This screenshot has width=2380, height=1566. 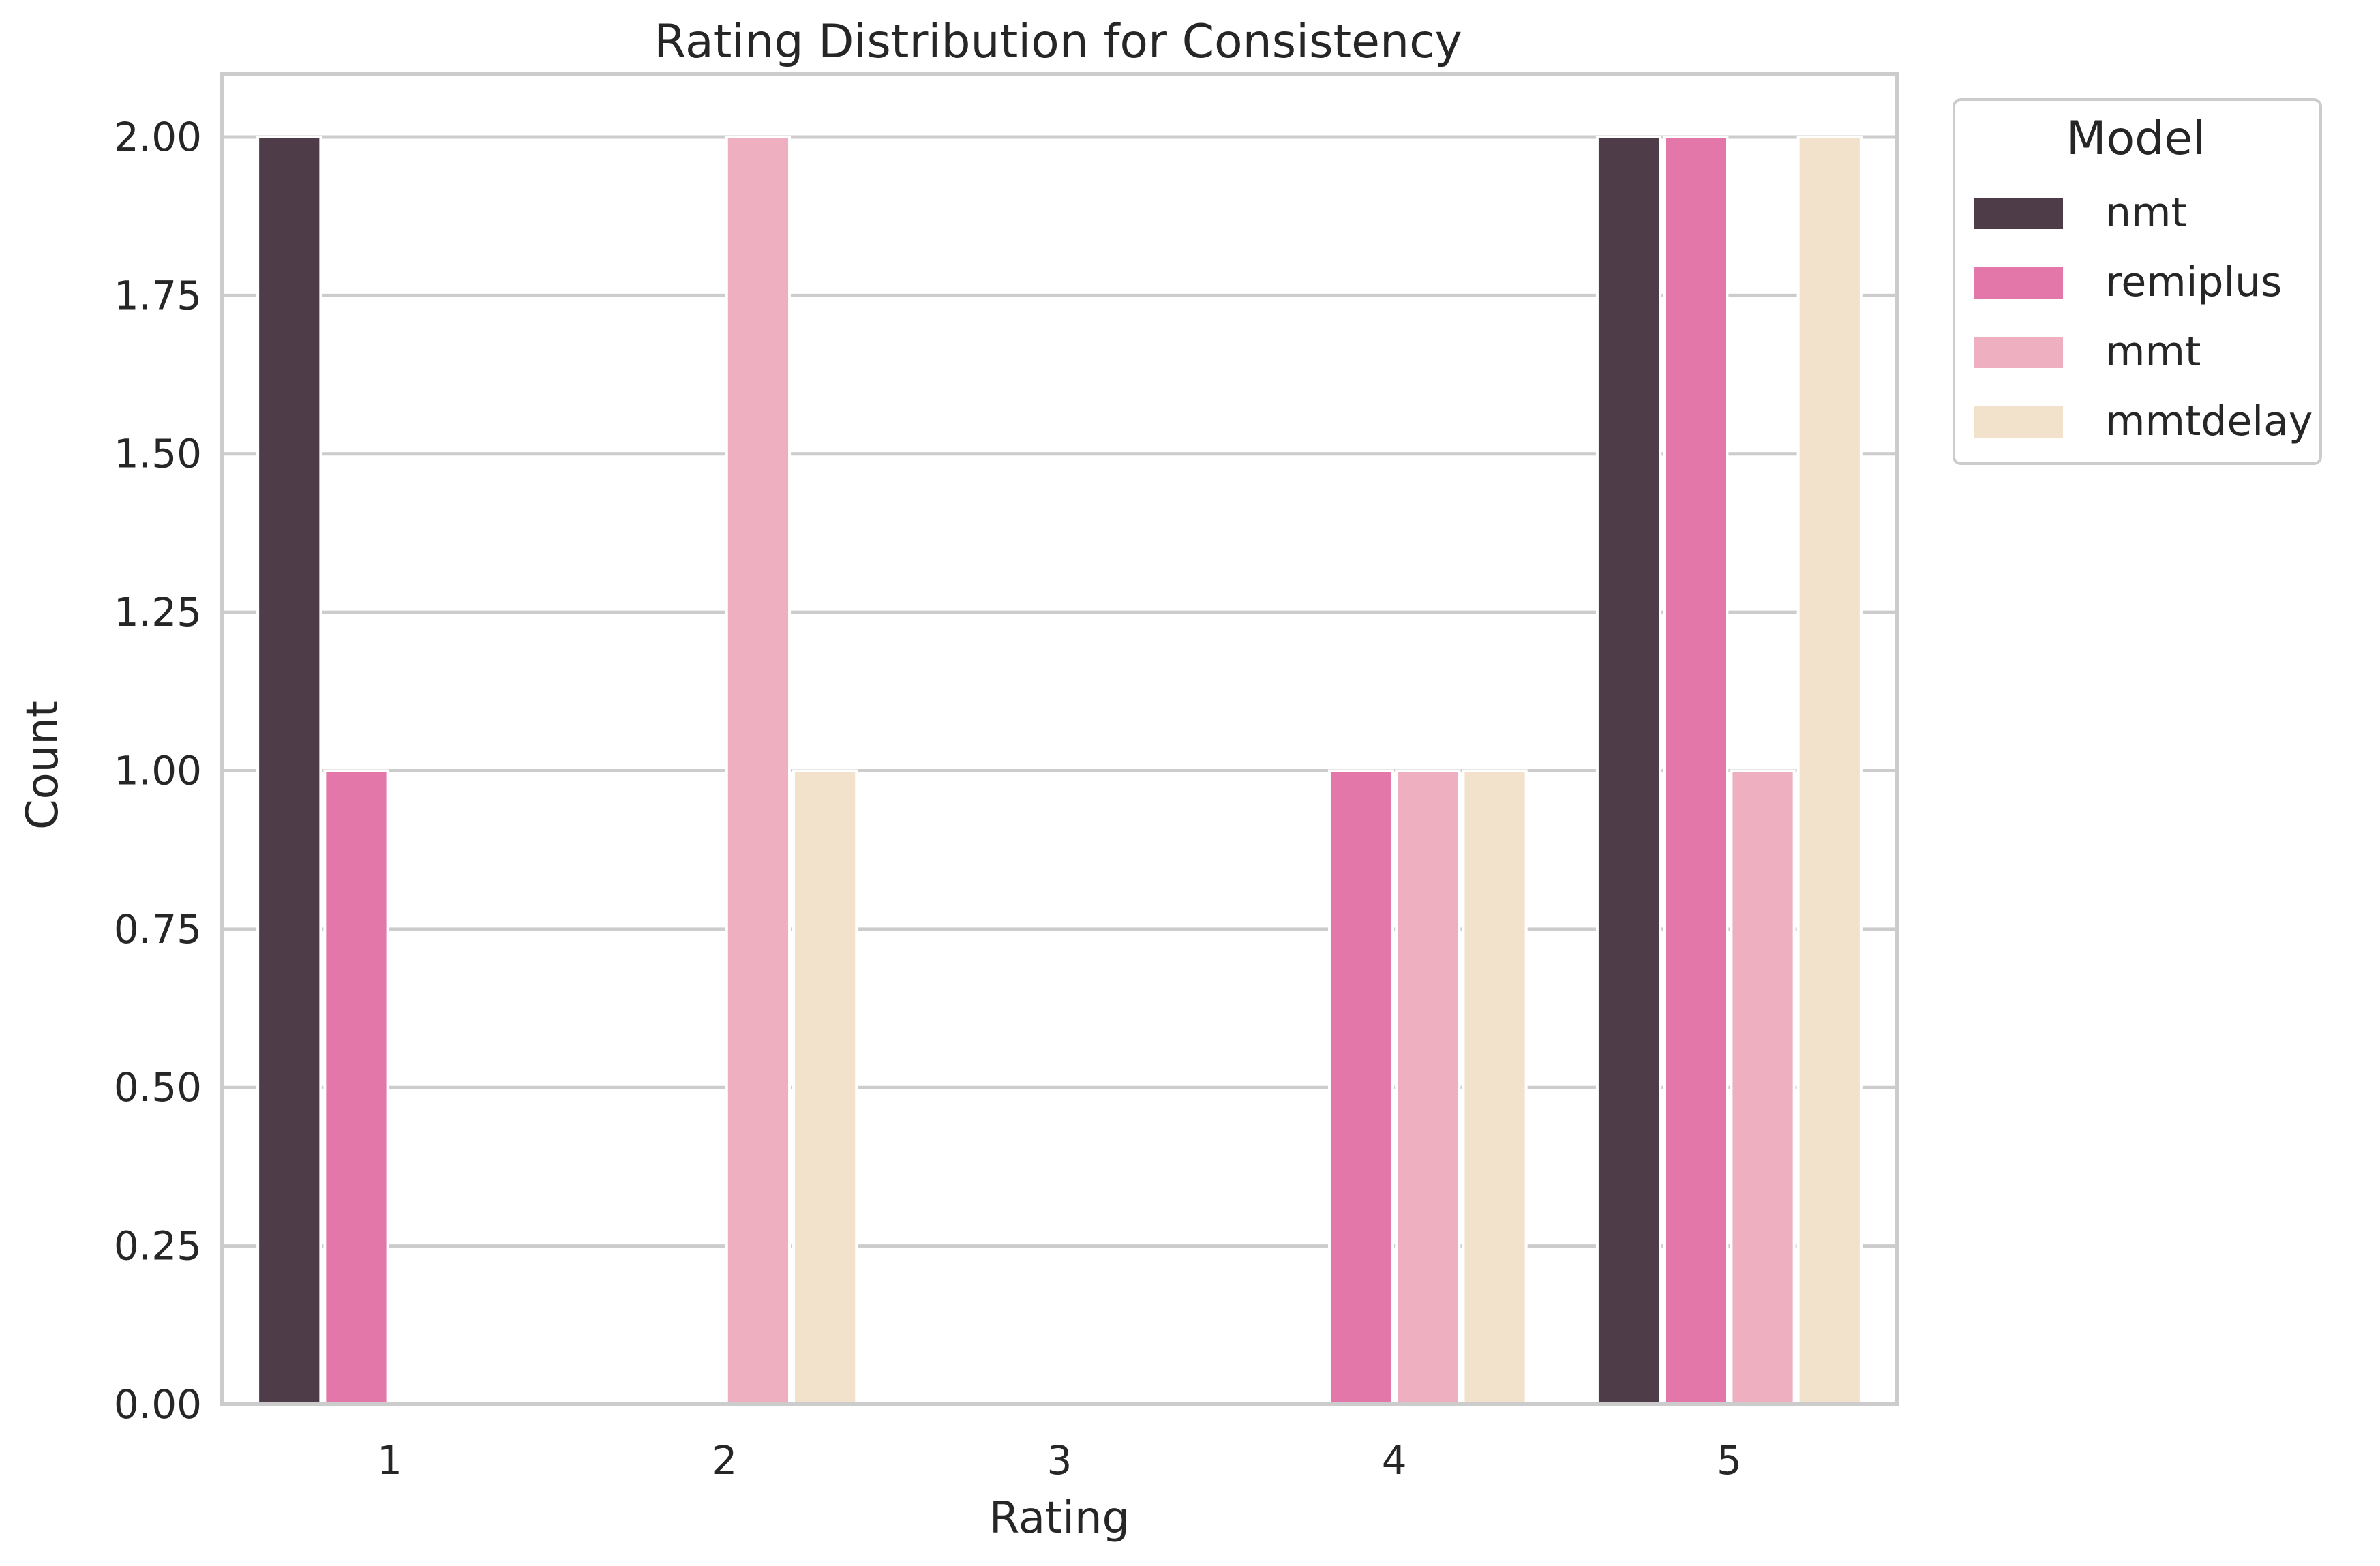 I want to click on x-tick-label: 1, so click(x=389, y=1461).